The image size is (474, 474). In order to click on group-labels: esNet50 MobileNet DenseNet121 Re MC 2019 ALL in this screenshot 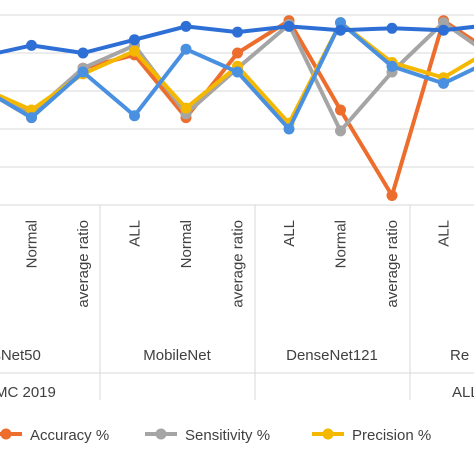, I will do `click(237, 374)`.